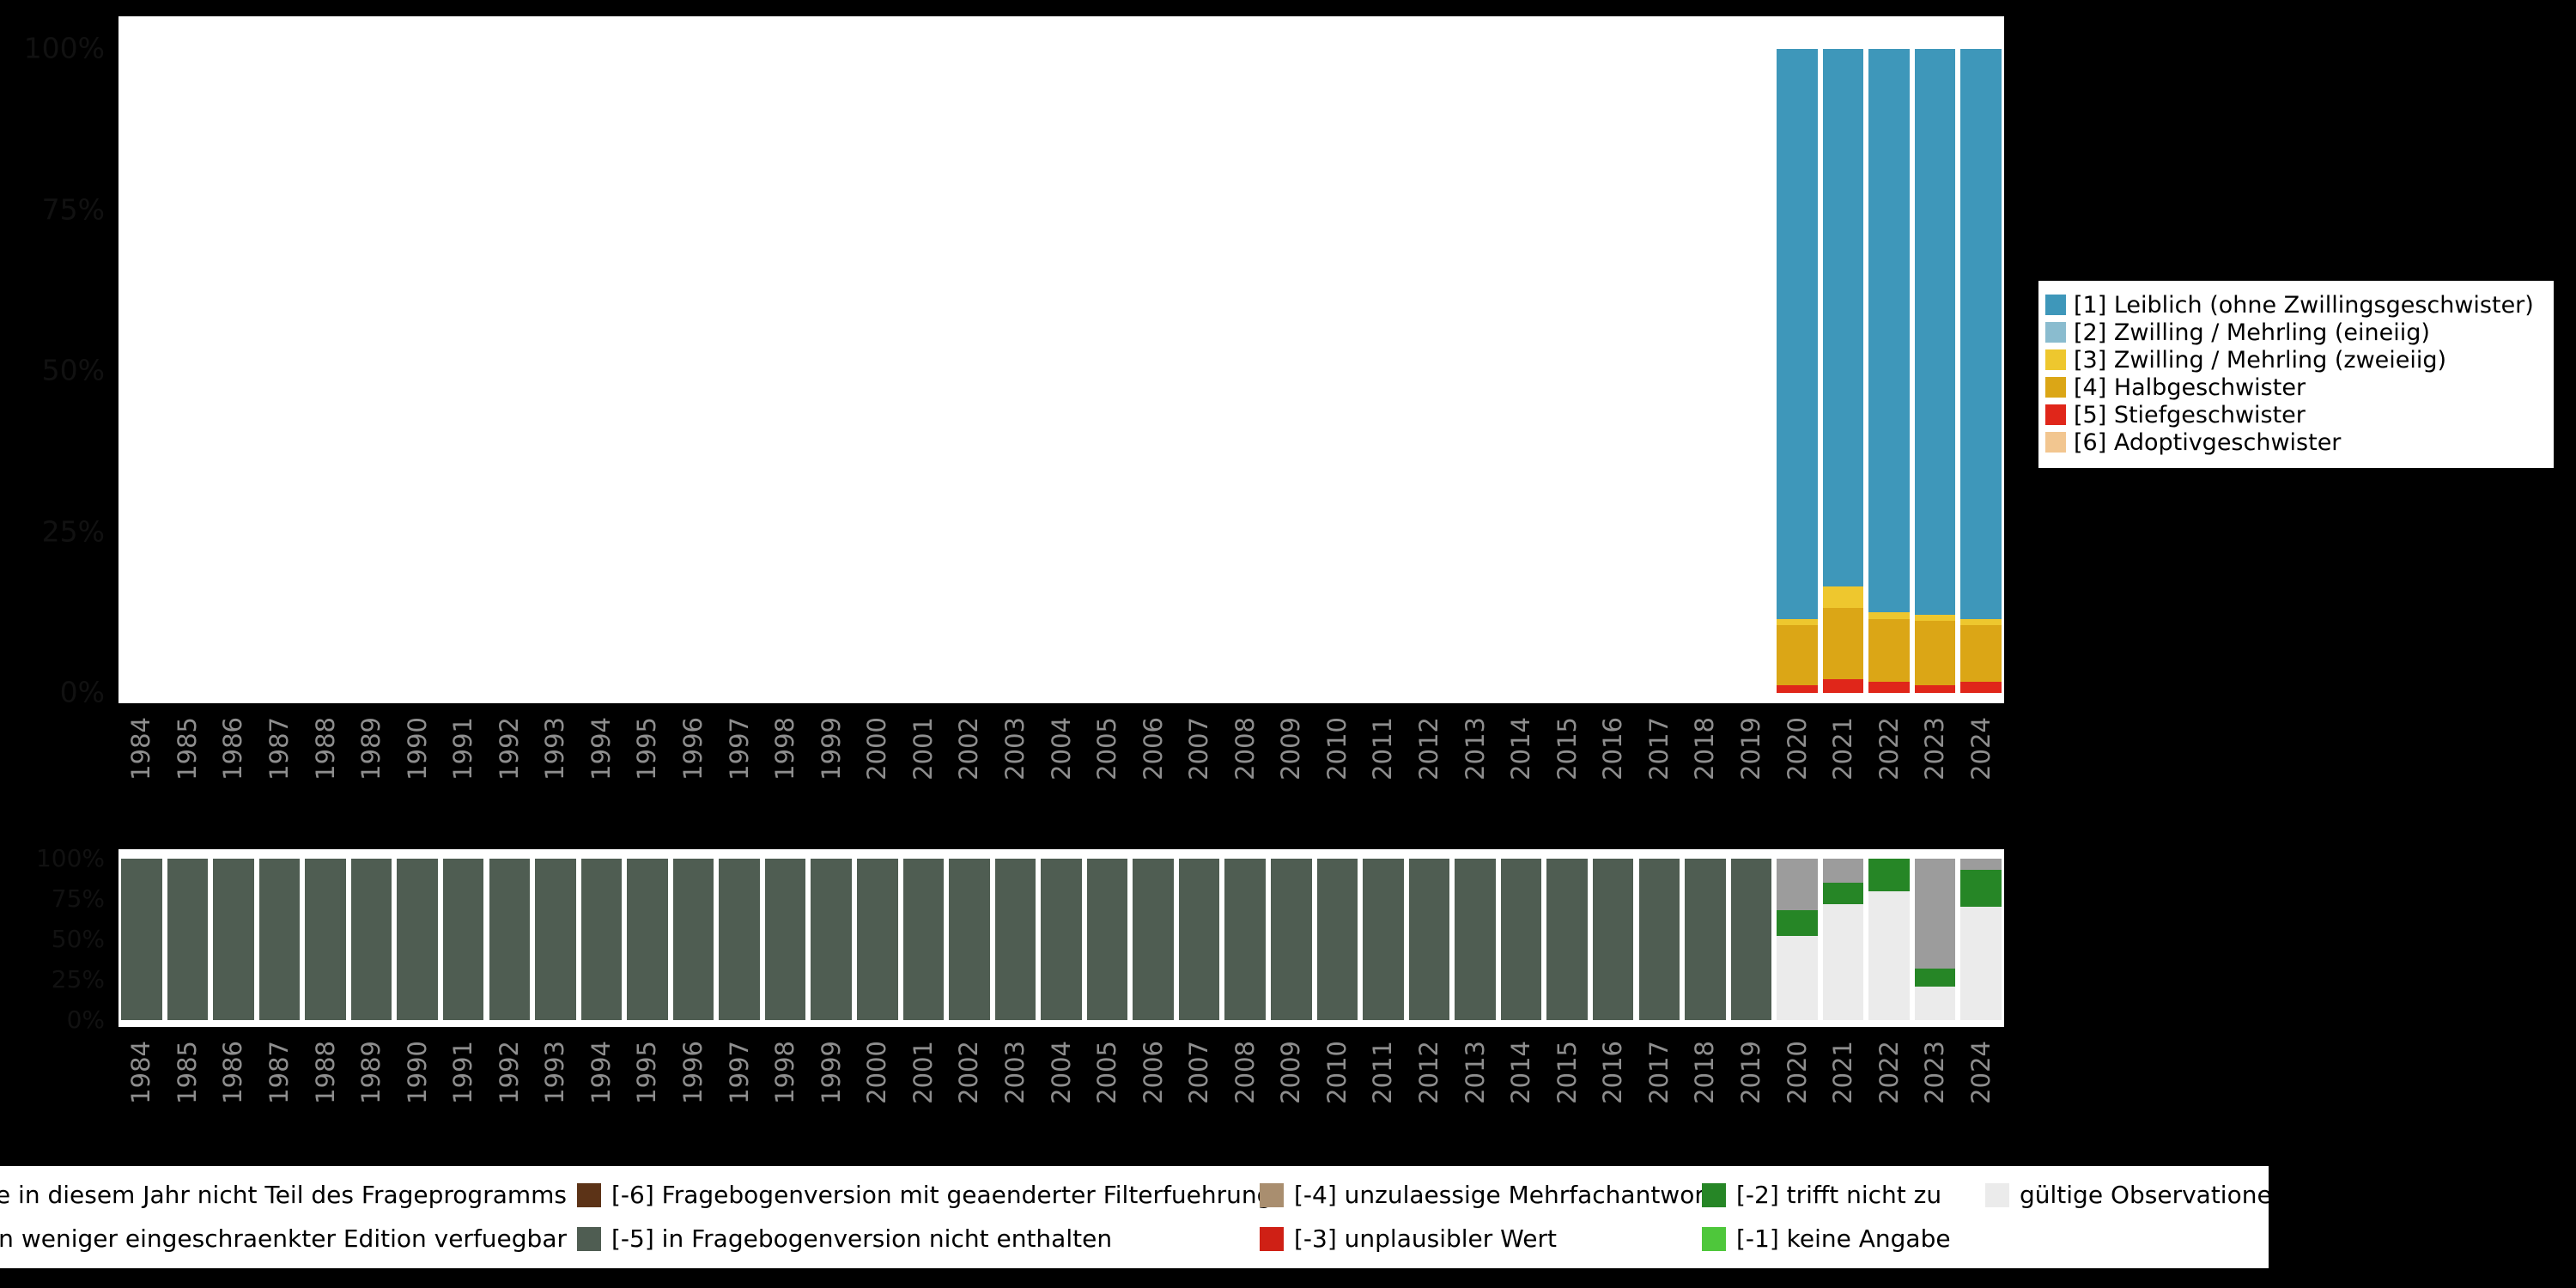 The height and width of the screenshot is (1288, 2576). I want to click on bar-segment-2021-m2, so click(1843, 893).